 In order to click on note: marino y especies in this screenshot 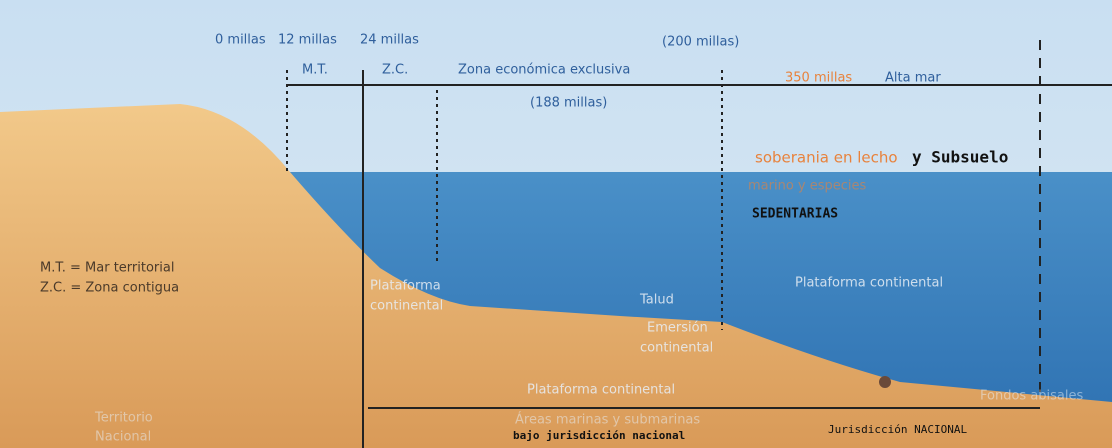, I will do `click(807, 186)`.